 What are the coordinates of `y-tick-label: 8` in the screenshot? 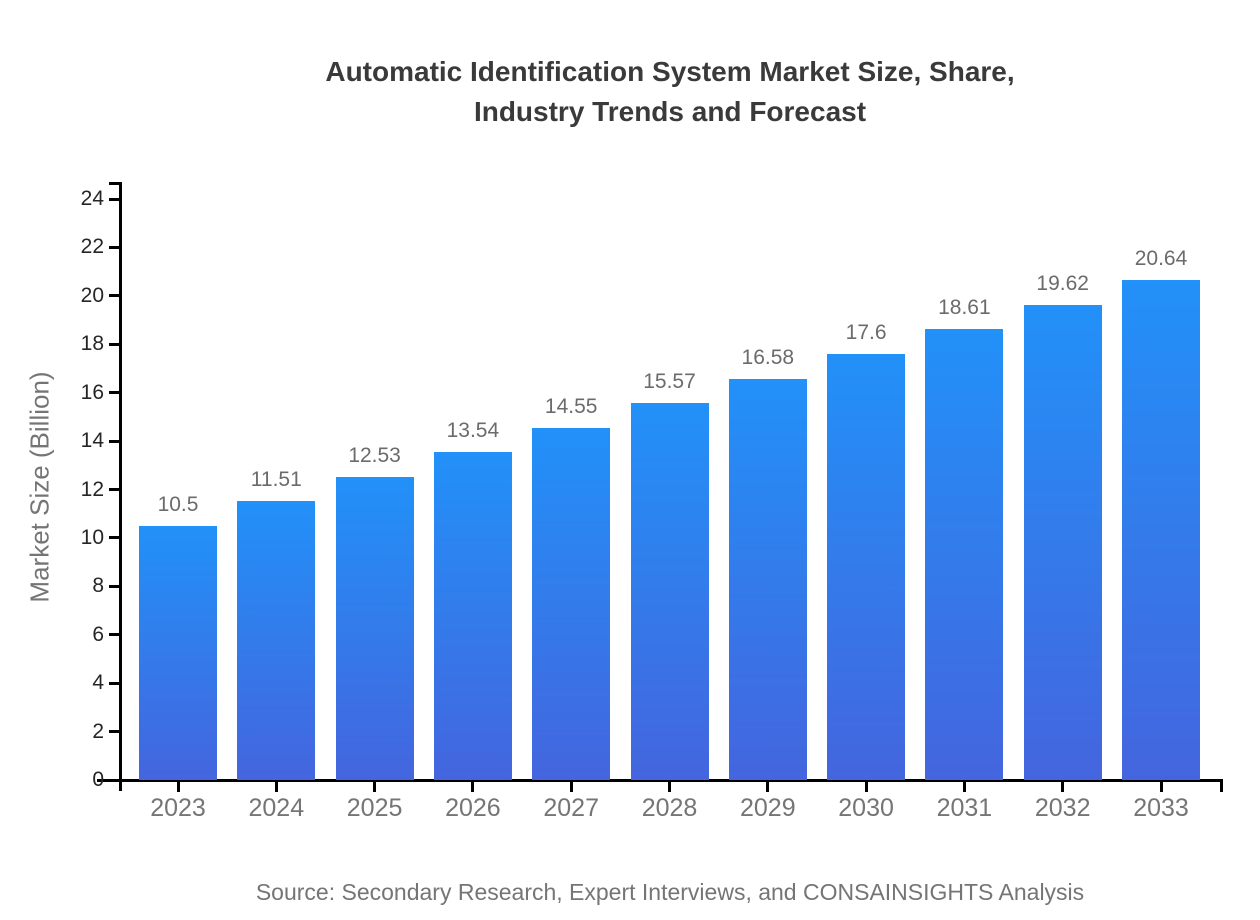 It's located at (98, 586).